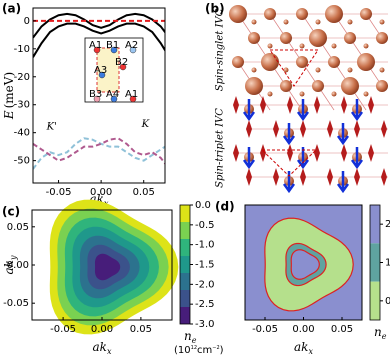 The width and height of the screenshot is (390, 361). Describe the element at coordinates (387, 301) in the screenshot. I see `colorbar-tick-label: 0` at that location.